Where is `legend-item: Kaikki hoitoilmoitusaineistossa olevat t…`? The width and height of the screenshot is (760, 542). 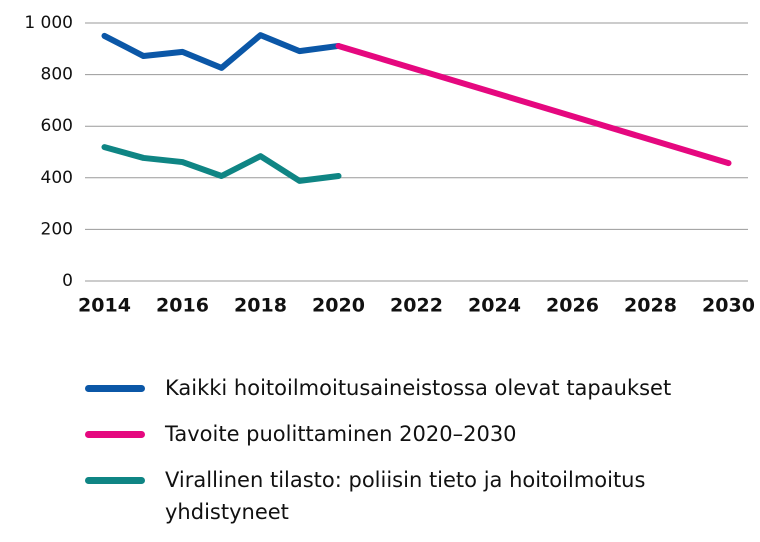 legend-item: Kaikki hoitoilmoitusaineistossa olevat t… is located at coordinates (420, 388).